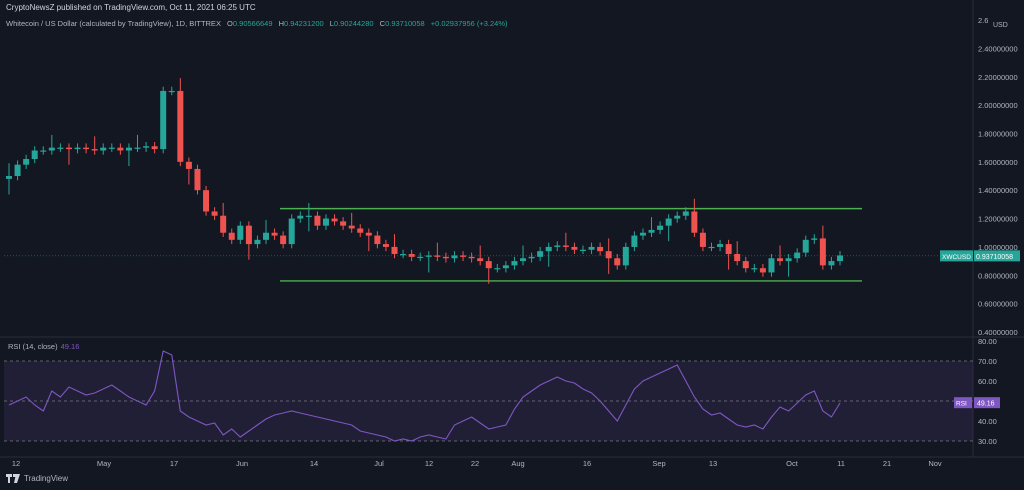 This screenshot has width=1024, height=490. What do you see at coordinates (987, 441) in the screenshot?
I see `rsi-tick-label: 30.00` at bounding box center [987, 441].